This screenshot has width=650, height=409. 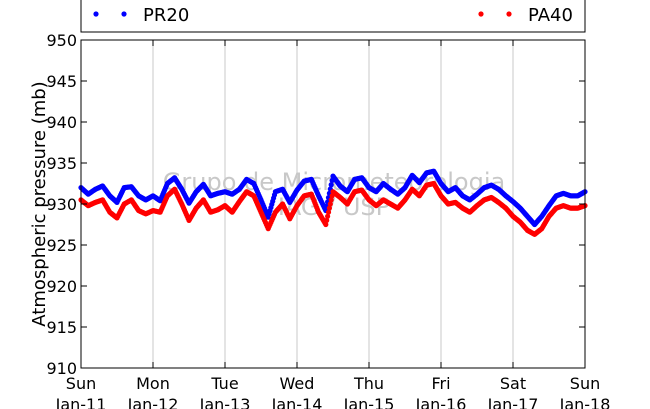 What do you see at coordinates (481, 14) in the screenshot?
I see `legend-marker-pa40-a` at bounding box center [481, 14].